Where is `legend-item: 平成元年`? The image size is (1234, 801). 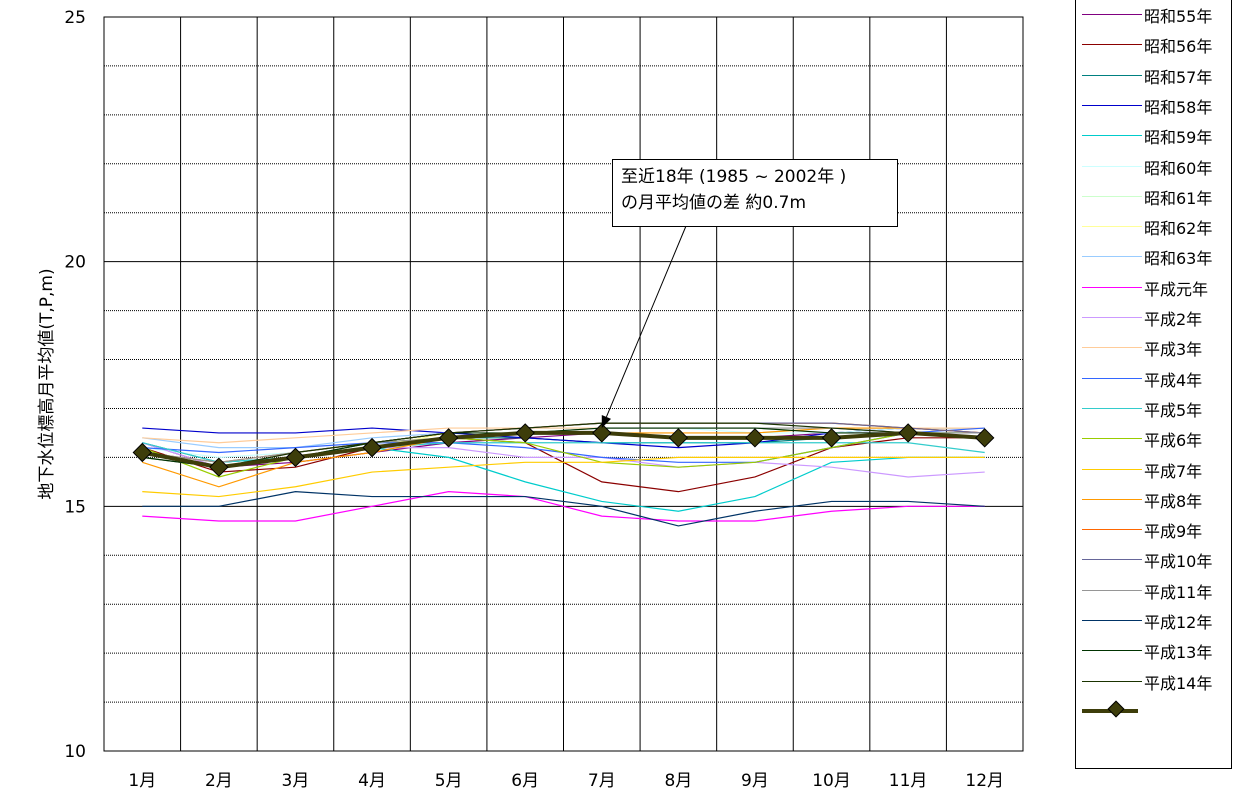
legend-item: 平成元年 is located at coordinates (1154, 287).